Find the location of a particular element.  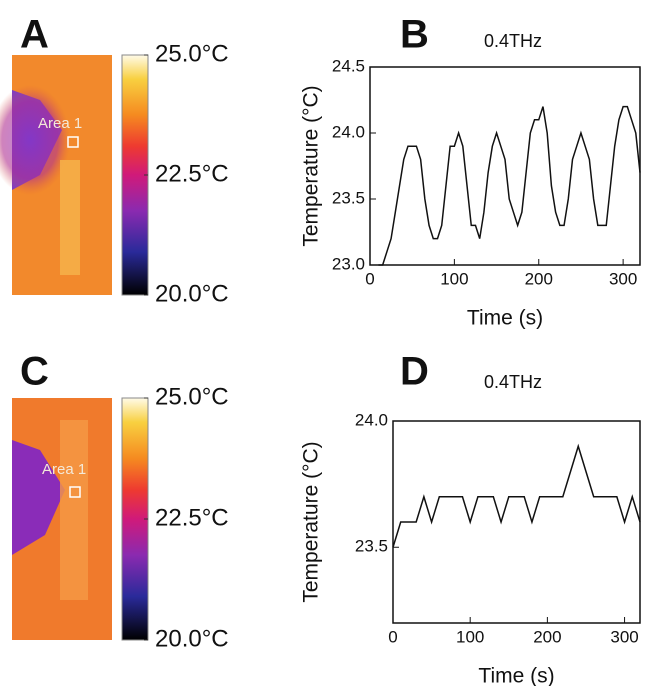

panel-letter: D is located at coordinates (414, 372).